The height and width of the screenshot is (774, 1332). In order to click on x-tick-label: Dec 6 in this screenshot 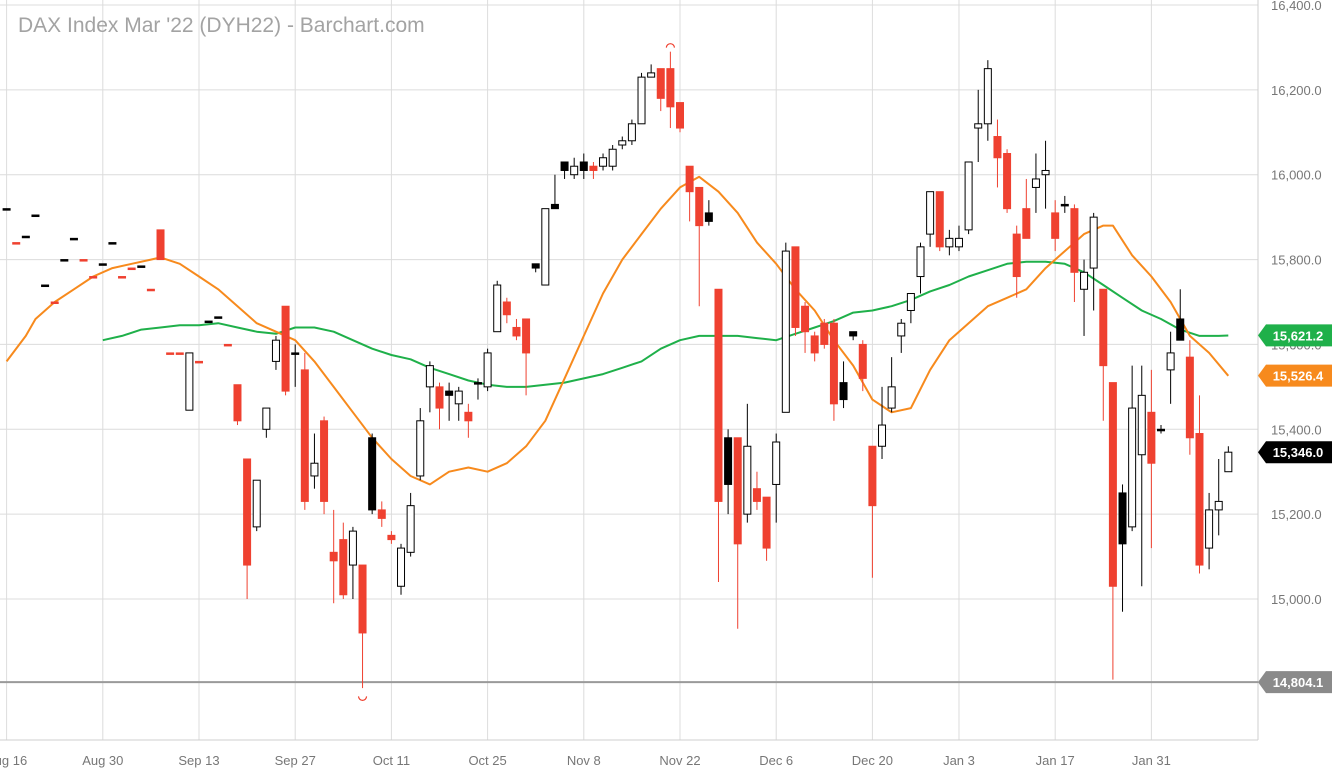, I will do `click(776, 760)`.